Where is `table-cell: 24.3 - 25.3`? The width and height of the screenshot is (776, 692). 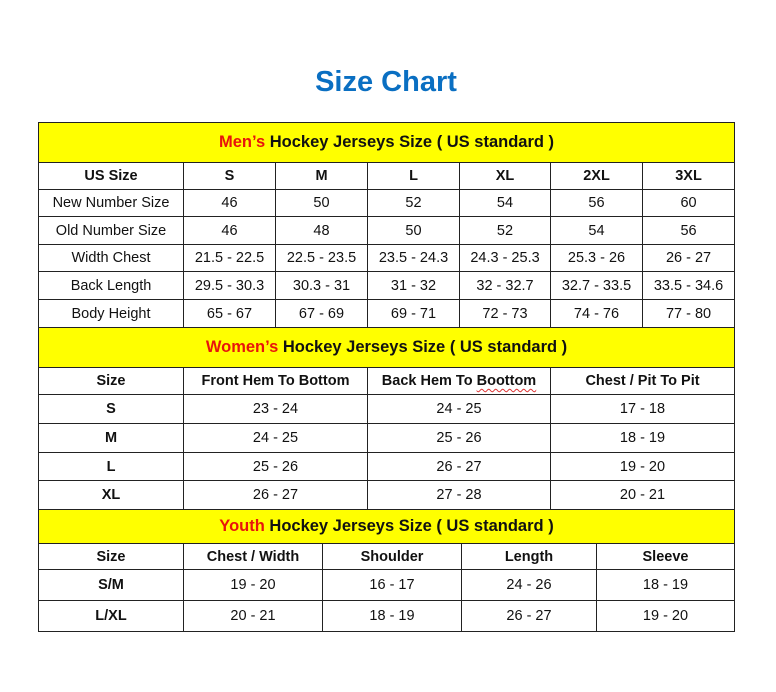 table-cell: 24.3 - 25.3 is located at coordinates (505, 258).